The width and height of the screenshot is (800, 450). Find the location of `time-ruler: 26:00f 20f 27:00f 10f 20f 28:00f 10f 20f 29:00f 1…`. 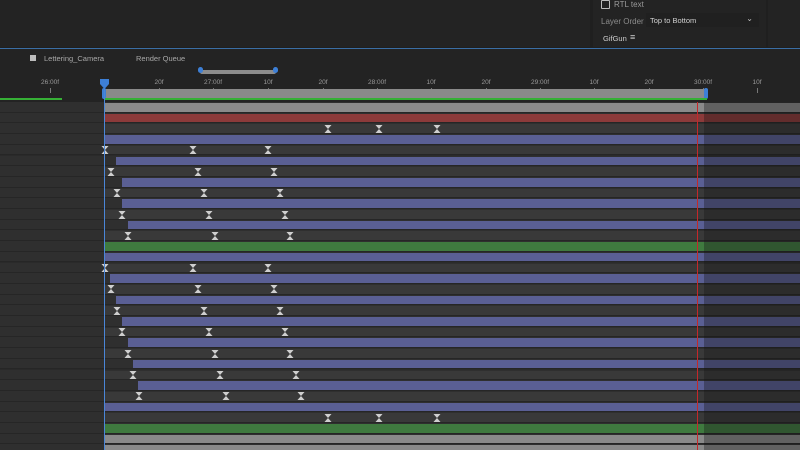

time-ruler: 26:00f 20f 27:00f 10f 20f 28:00f 10f 20f 29:00f 1… is located at coordinates (400, 84).